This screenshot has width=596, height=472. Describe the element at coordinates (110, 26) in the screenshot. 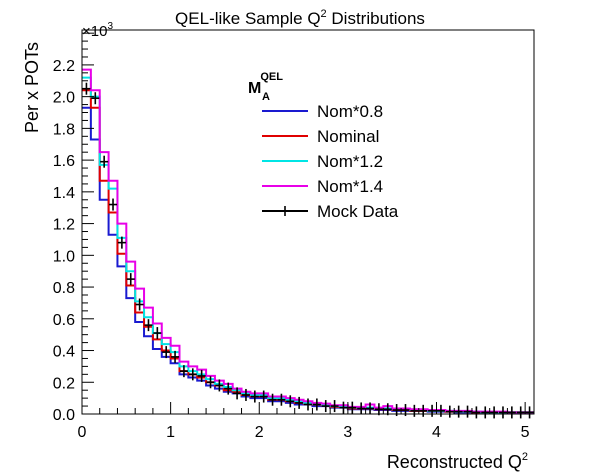

I see `y-multiplier-exp: 3` at that location.